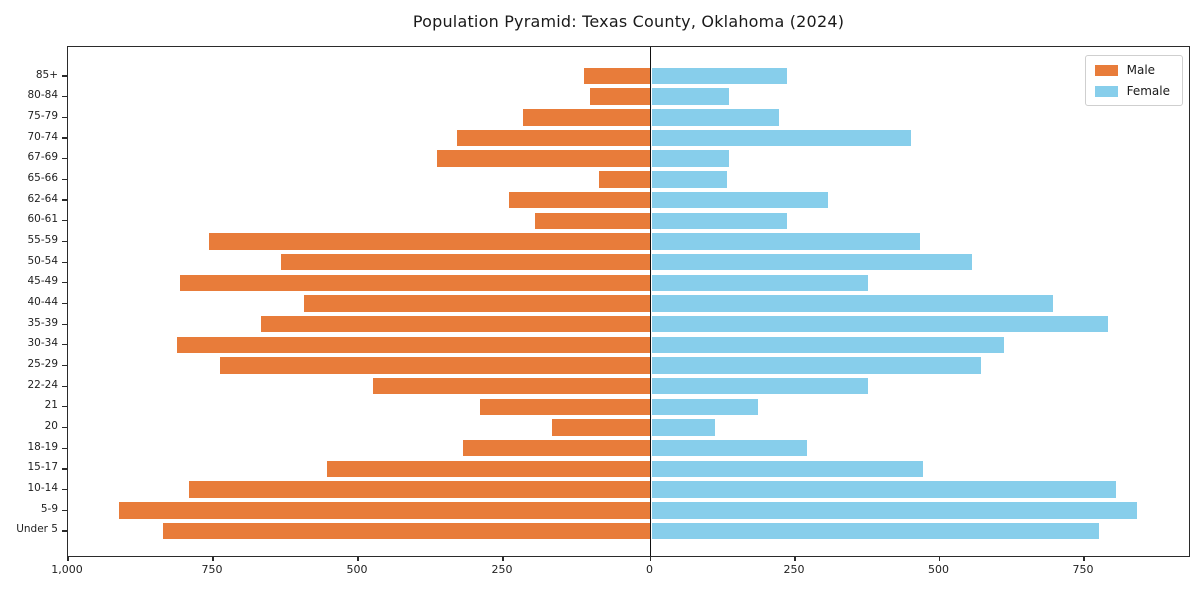 This screenshot has height=600, width=1200. What do you see at coordinates (719, 76) in the screenshot?
I see `bar-female-85+` at bounding box center [719, 76].